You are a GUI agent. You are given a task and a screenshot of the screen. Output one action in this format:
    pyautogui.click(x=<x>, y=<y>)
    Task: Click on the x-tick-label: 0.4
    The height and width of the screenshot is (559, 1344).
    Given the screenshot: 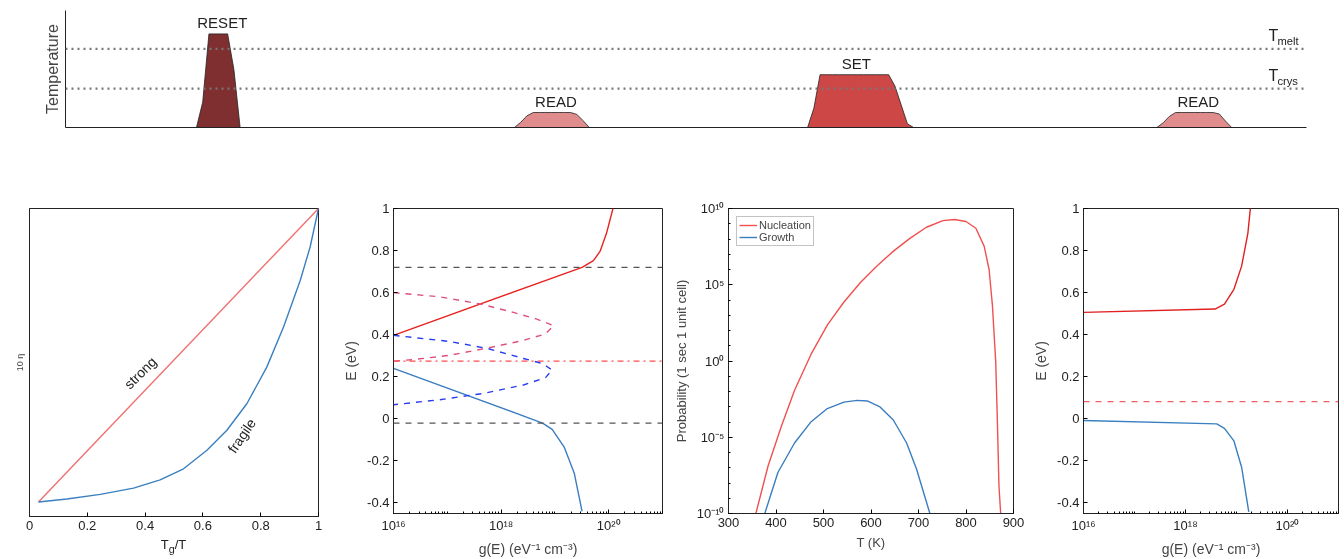 What is the action you would take?
    pyautogui.click(x=145, y=525)
    